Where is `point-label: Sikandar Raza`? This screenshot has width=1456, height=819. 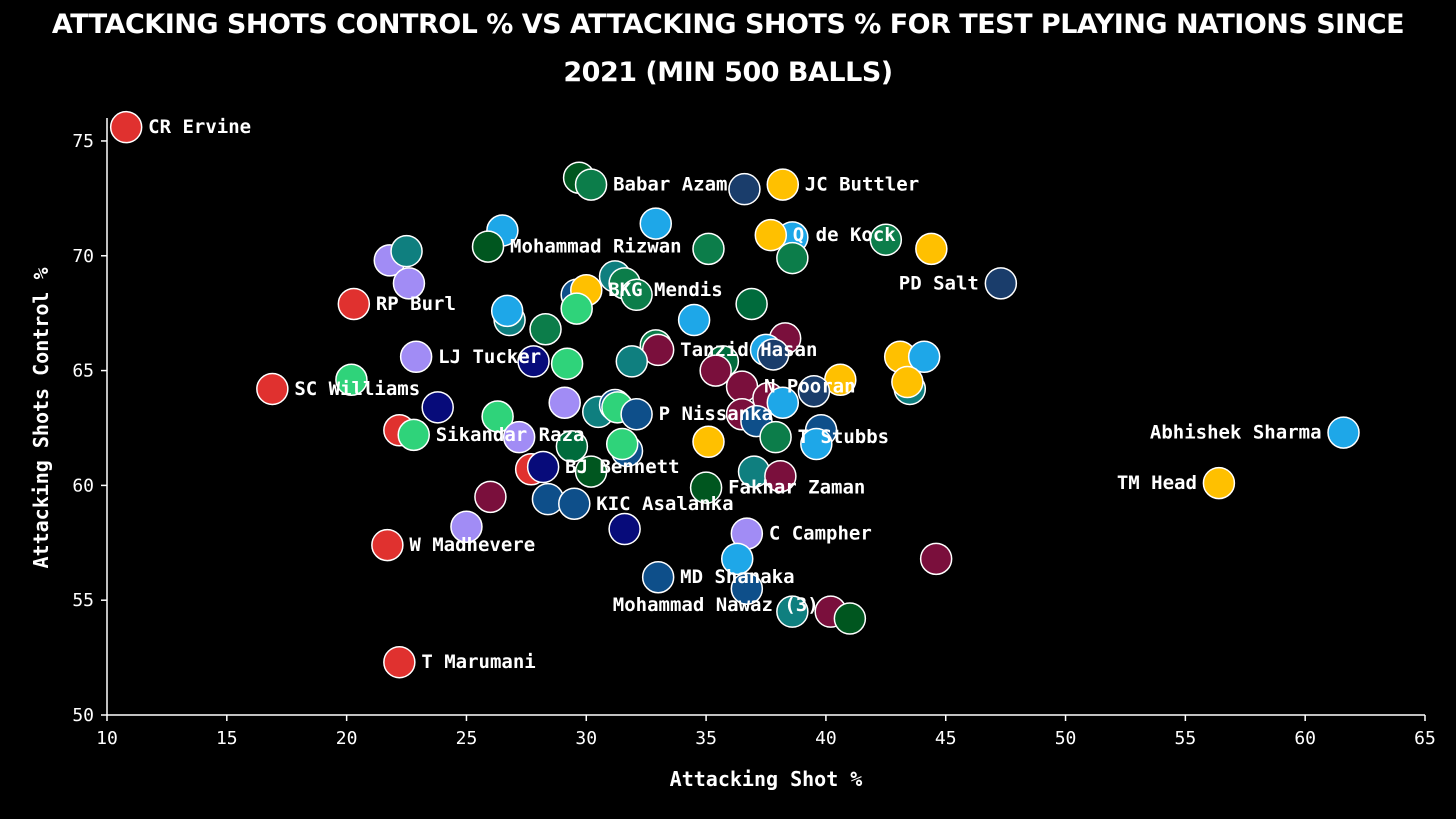
point-label: Sikandar Raza is located at coordinates (510, 435).